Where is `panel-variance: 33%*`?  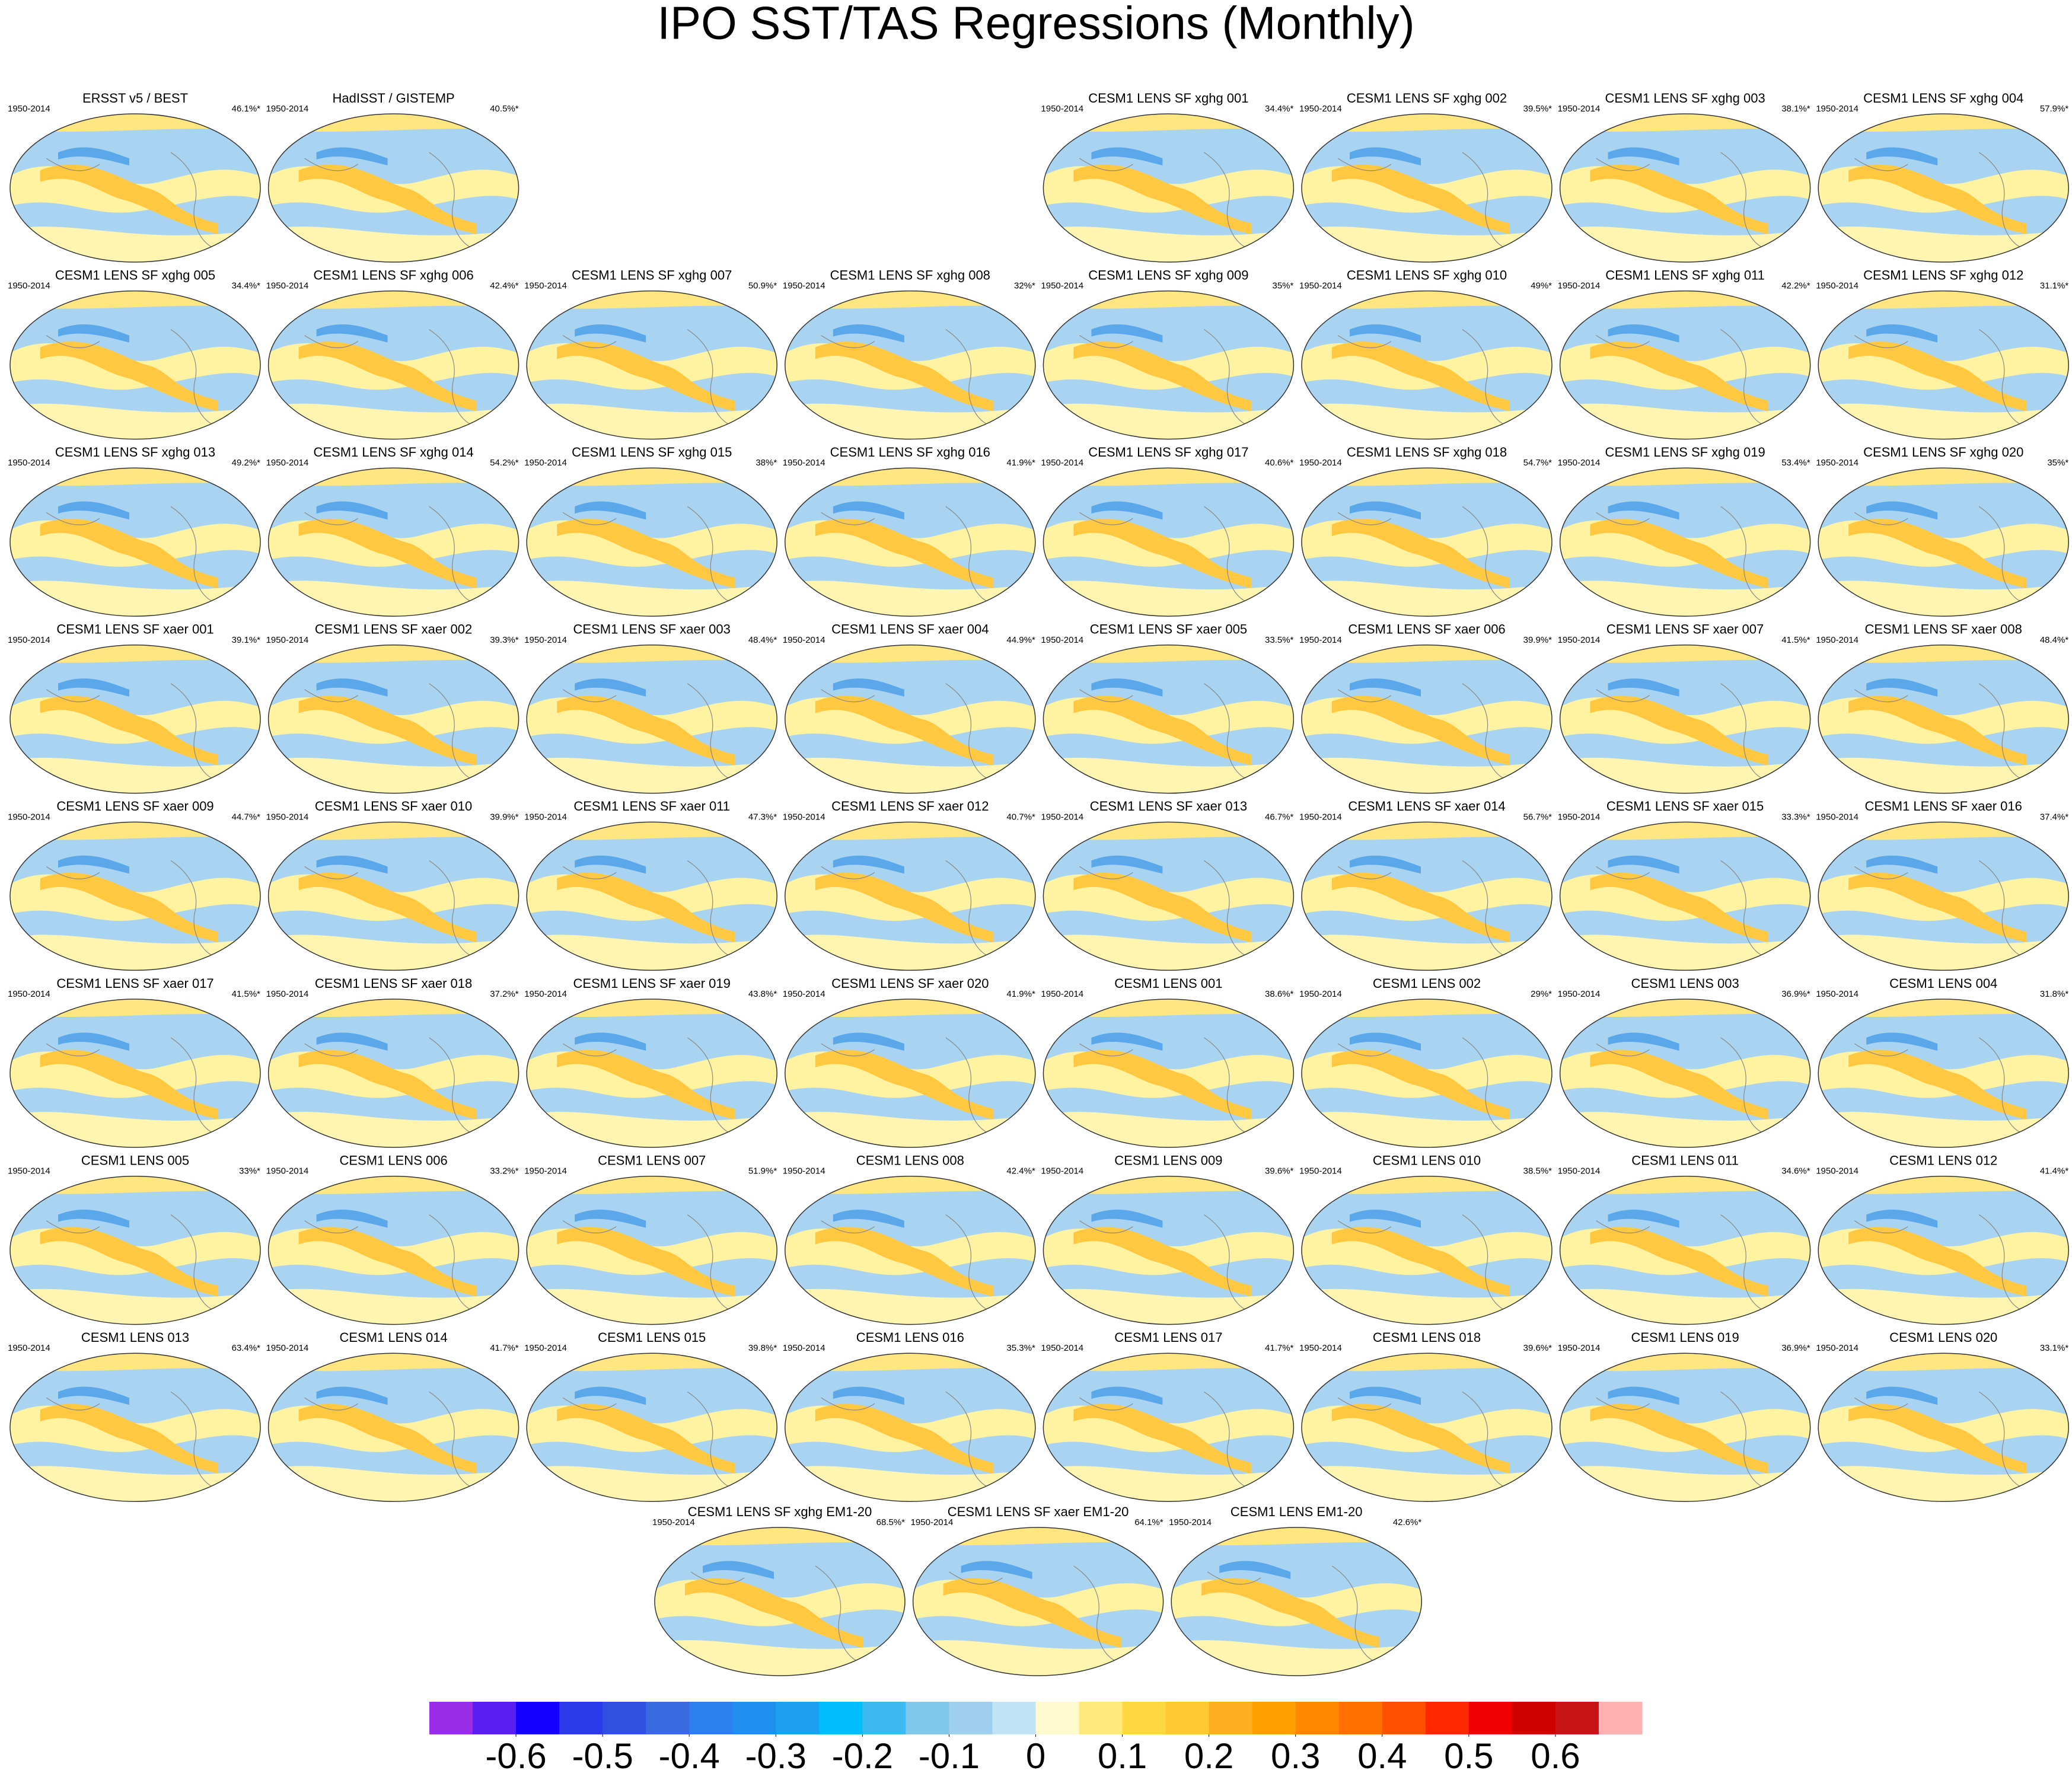
panel-variance: 33%* is located at coordinates (249, 1171).